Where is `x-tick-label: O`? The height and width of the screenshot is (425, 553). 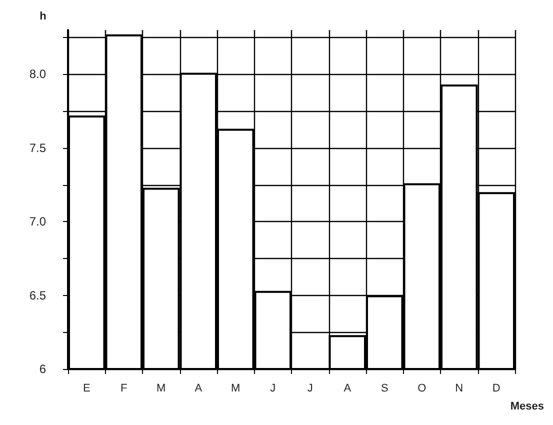 x-tick-label: O is located at coordinates (422, 388).